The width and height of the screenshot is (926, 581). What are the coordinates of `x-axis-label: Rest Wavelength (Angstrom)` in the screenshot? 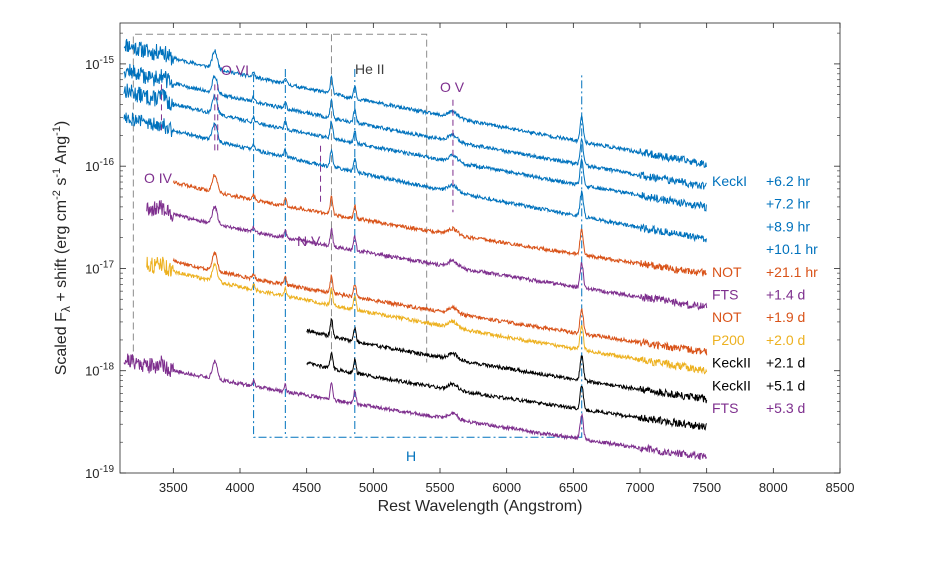 It's located at (480, 506).